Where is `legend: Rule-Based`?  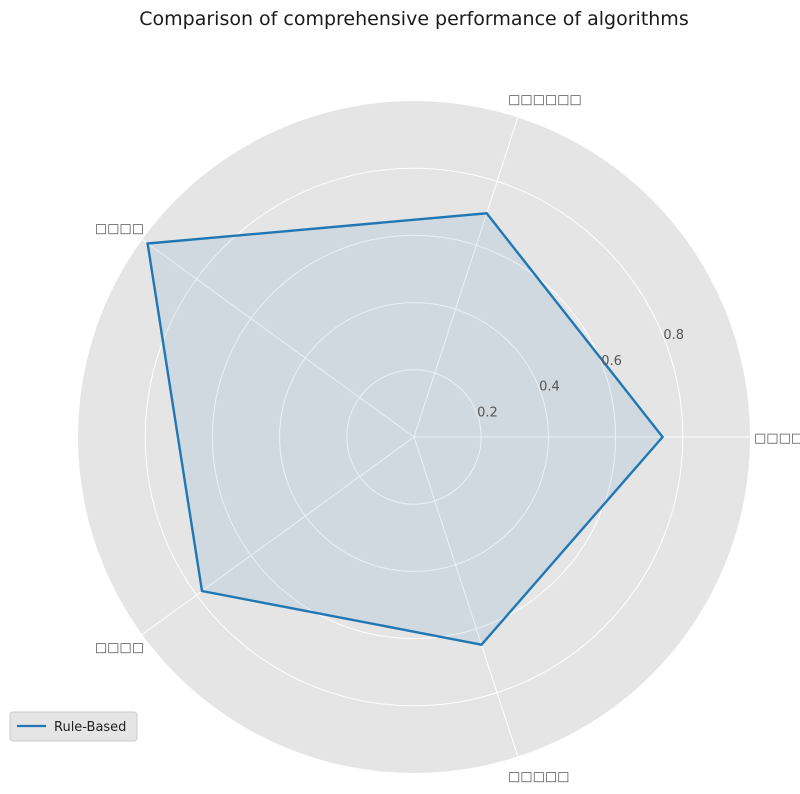
legend: Rule-Based is located at coordinates (73, 726).